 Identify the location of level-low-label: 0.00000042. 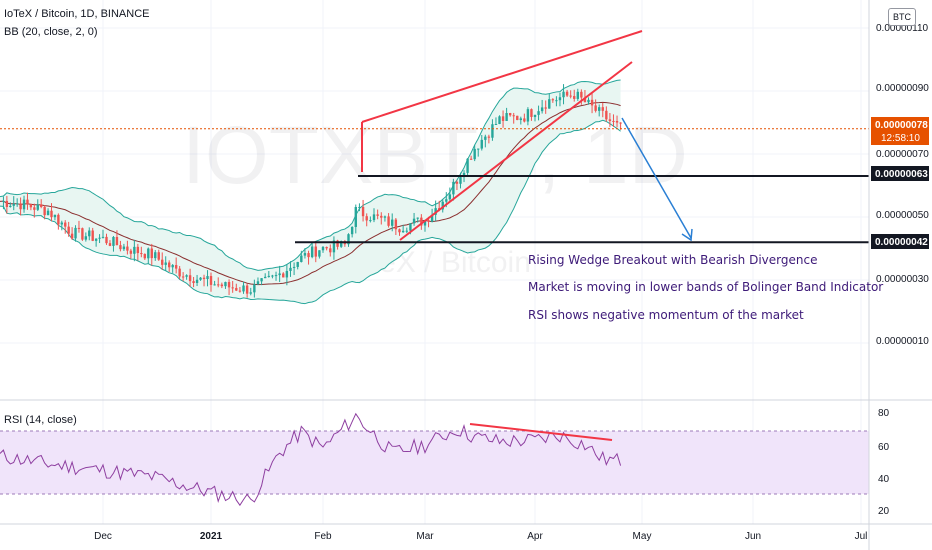
(901, 242).